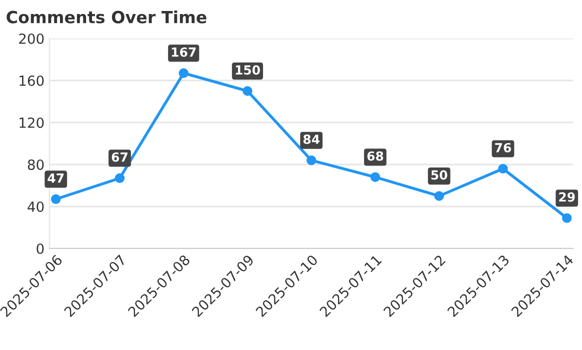 This screenshot has height=350, width=582. Describe the element at coordinates (375, 156) in the screenshot. I see `data-label: 68` at that location.